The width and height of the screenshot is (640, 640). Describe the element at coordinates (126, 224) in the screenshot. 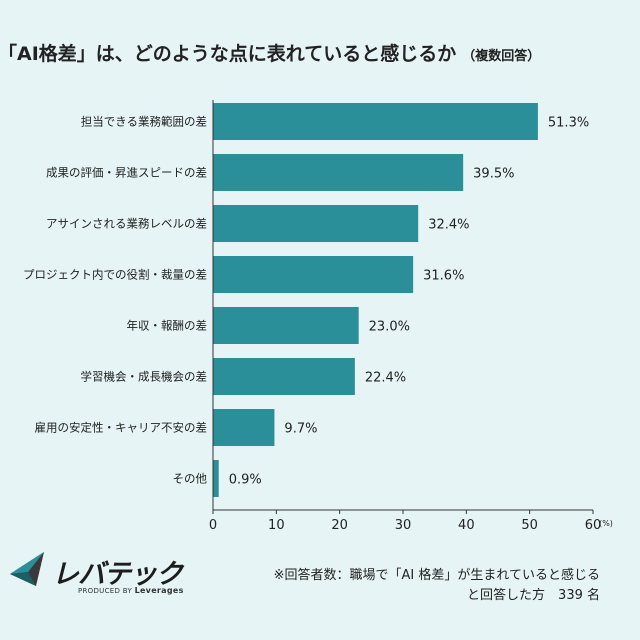

I see `category-label: アサインされる業務レベルの差` at that location.